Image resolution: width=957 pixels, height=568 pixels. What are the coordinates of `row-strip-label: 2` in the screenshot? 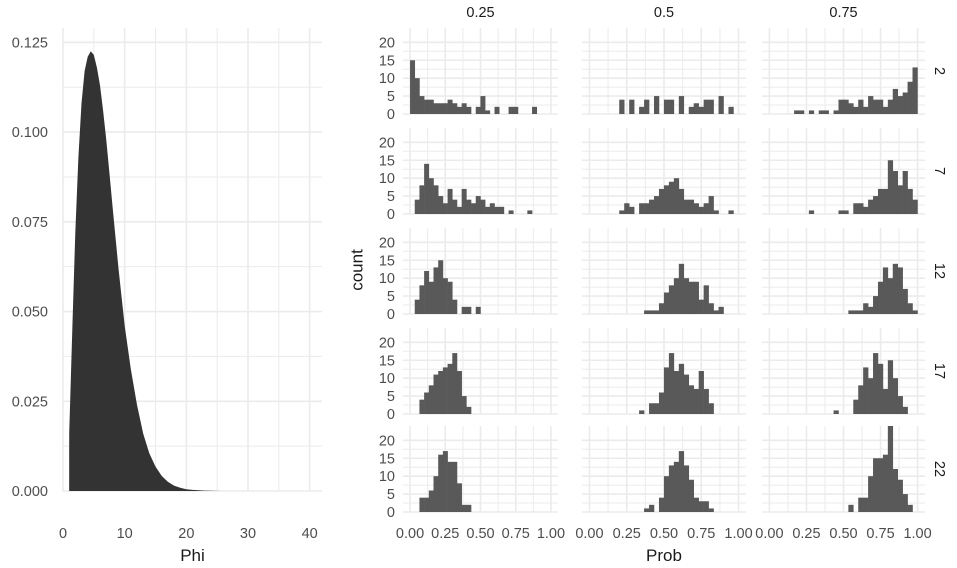 It's located at (939, 71).